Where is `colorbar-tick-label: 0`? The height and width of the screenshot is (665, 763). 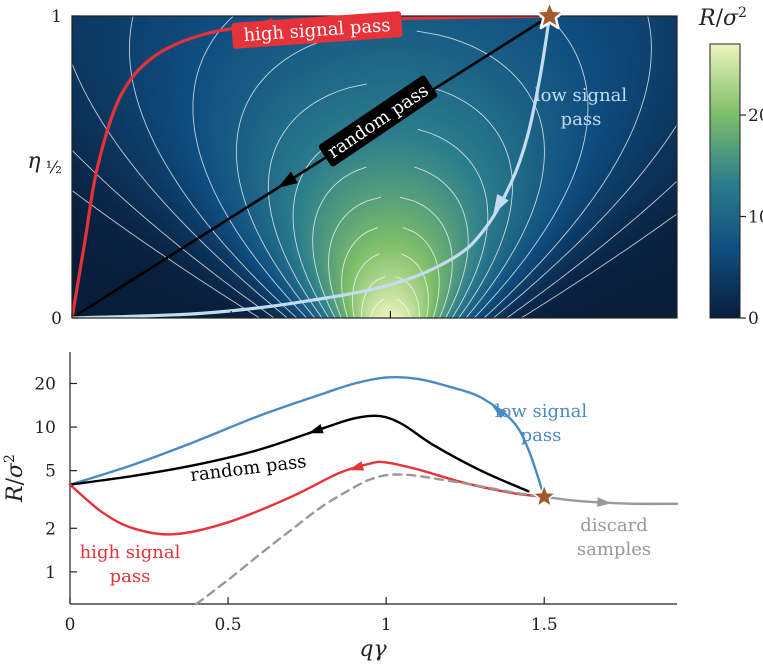 colorbar-tick-label: 0 is located at coordinates (753, 319).